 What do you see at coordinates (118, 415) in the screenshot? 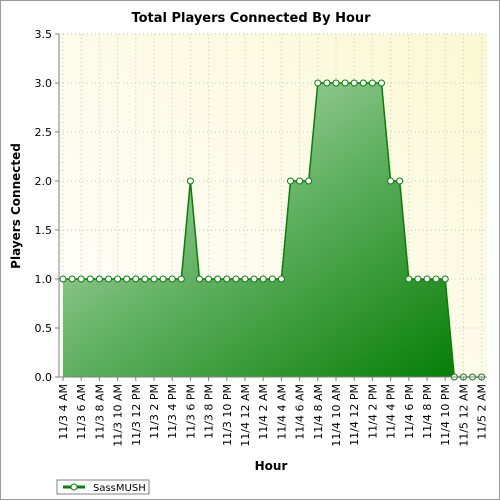
I see `x-tick-label: 11/3 10 AM` at bounding box center [118, 415].